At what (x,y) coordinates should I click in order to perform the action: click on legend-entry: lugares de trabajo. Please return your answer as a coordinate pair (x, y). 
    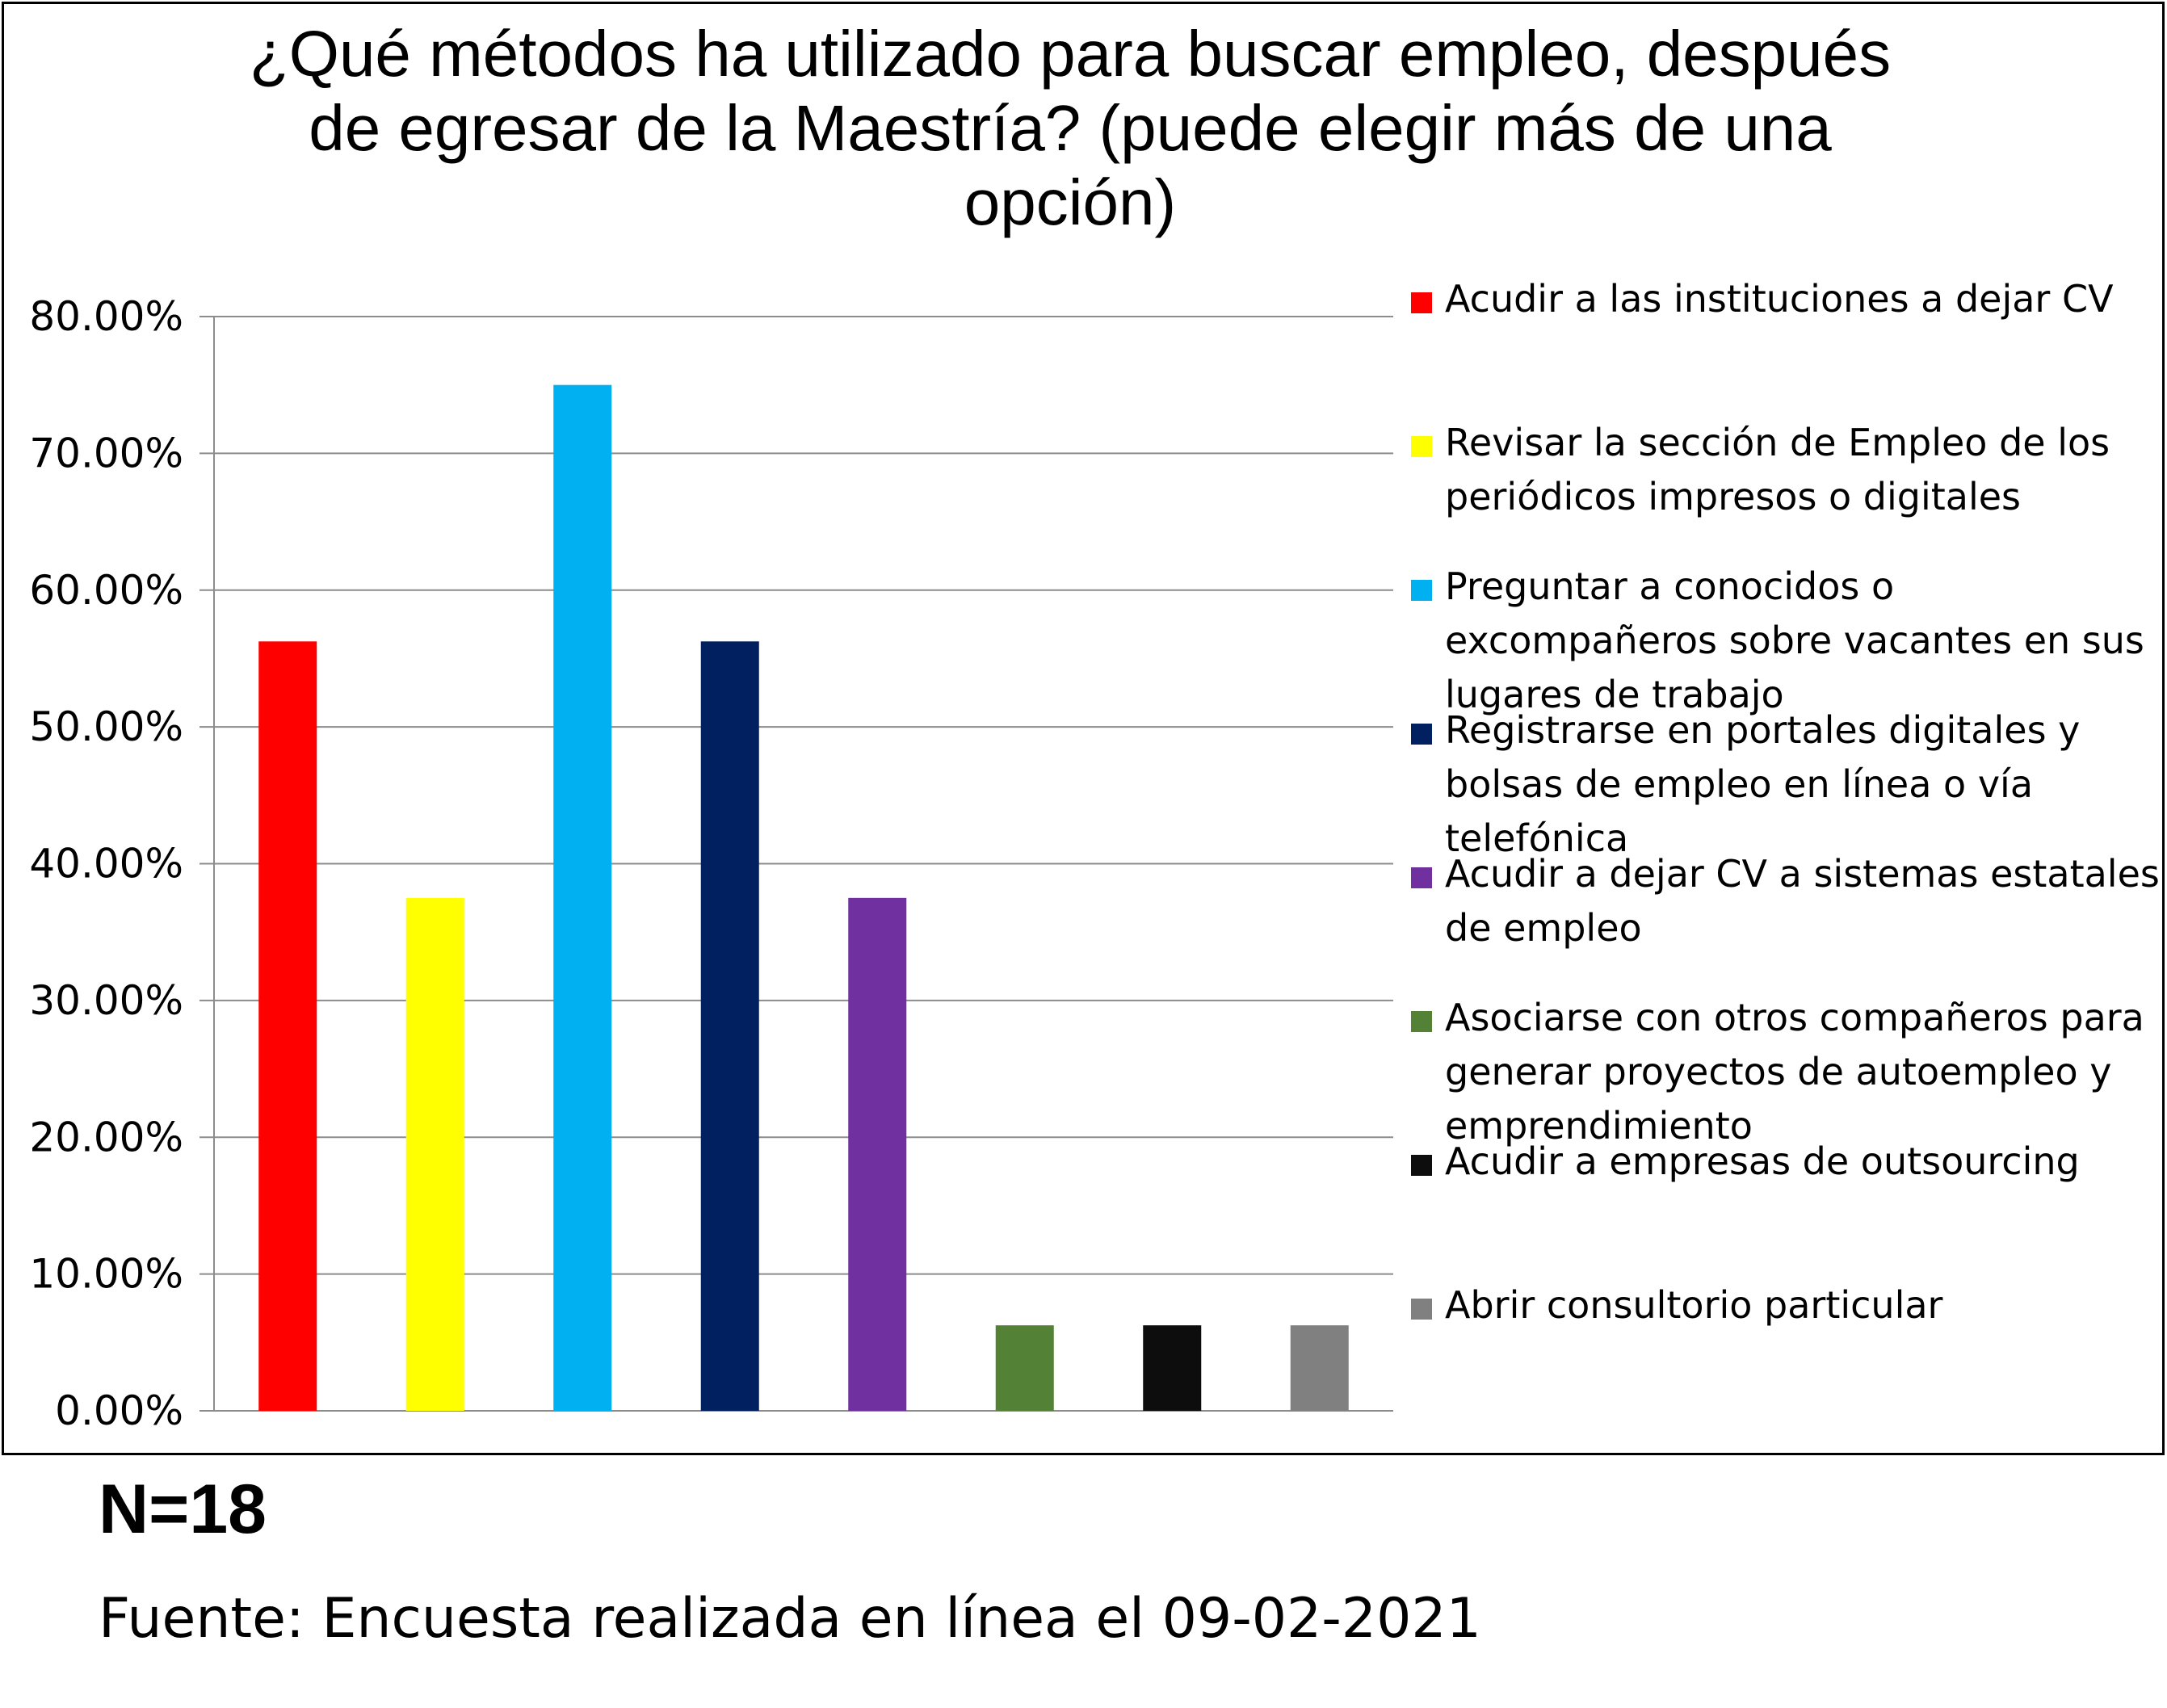
    Looking at the image, I should click on (1614, 694).